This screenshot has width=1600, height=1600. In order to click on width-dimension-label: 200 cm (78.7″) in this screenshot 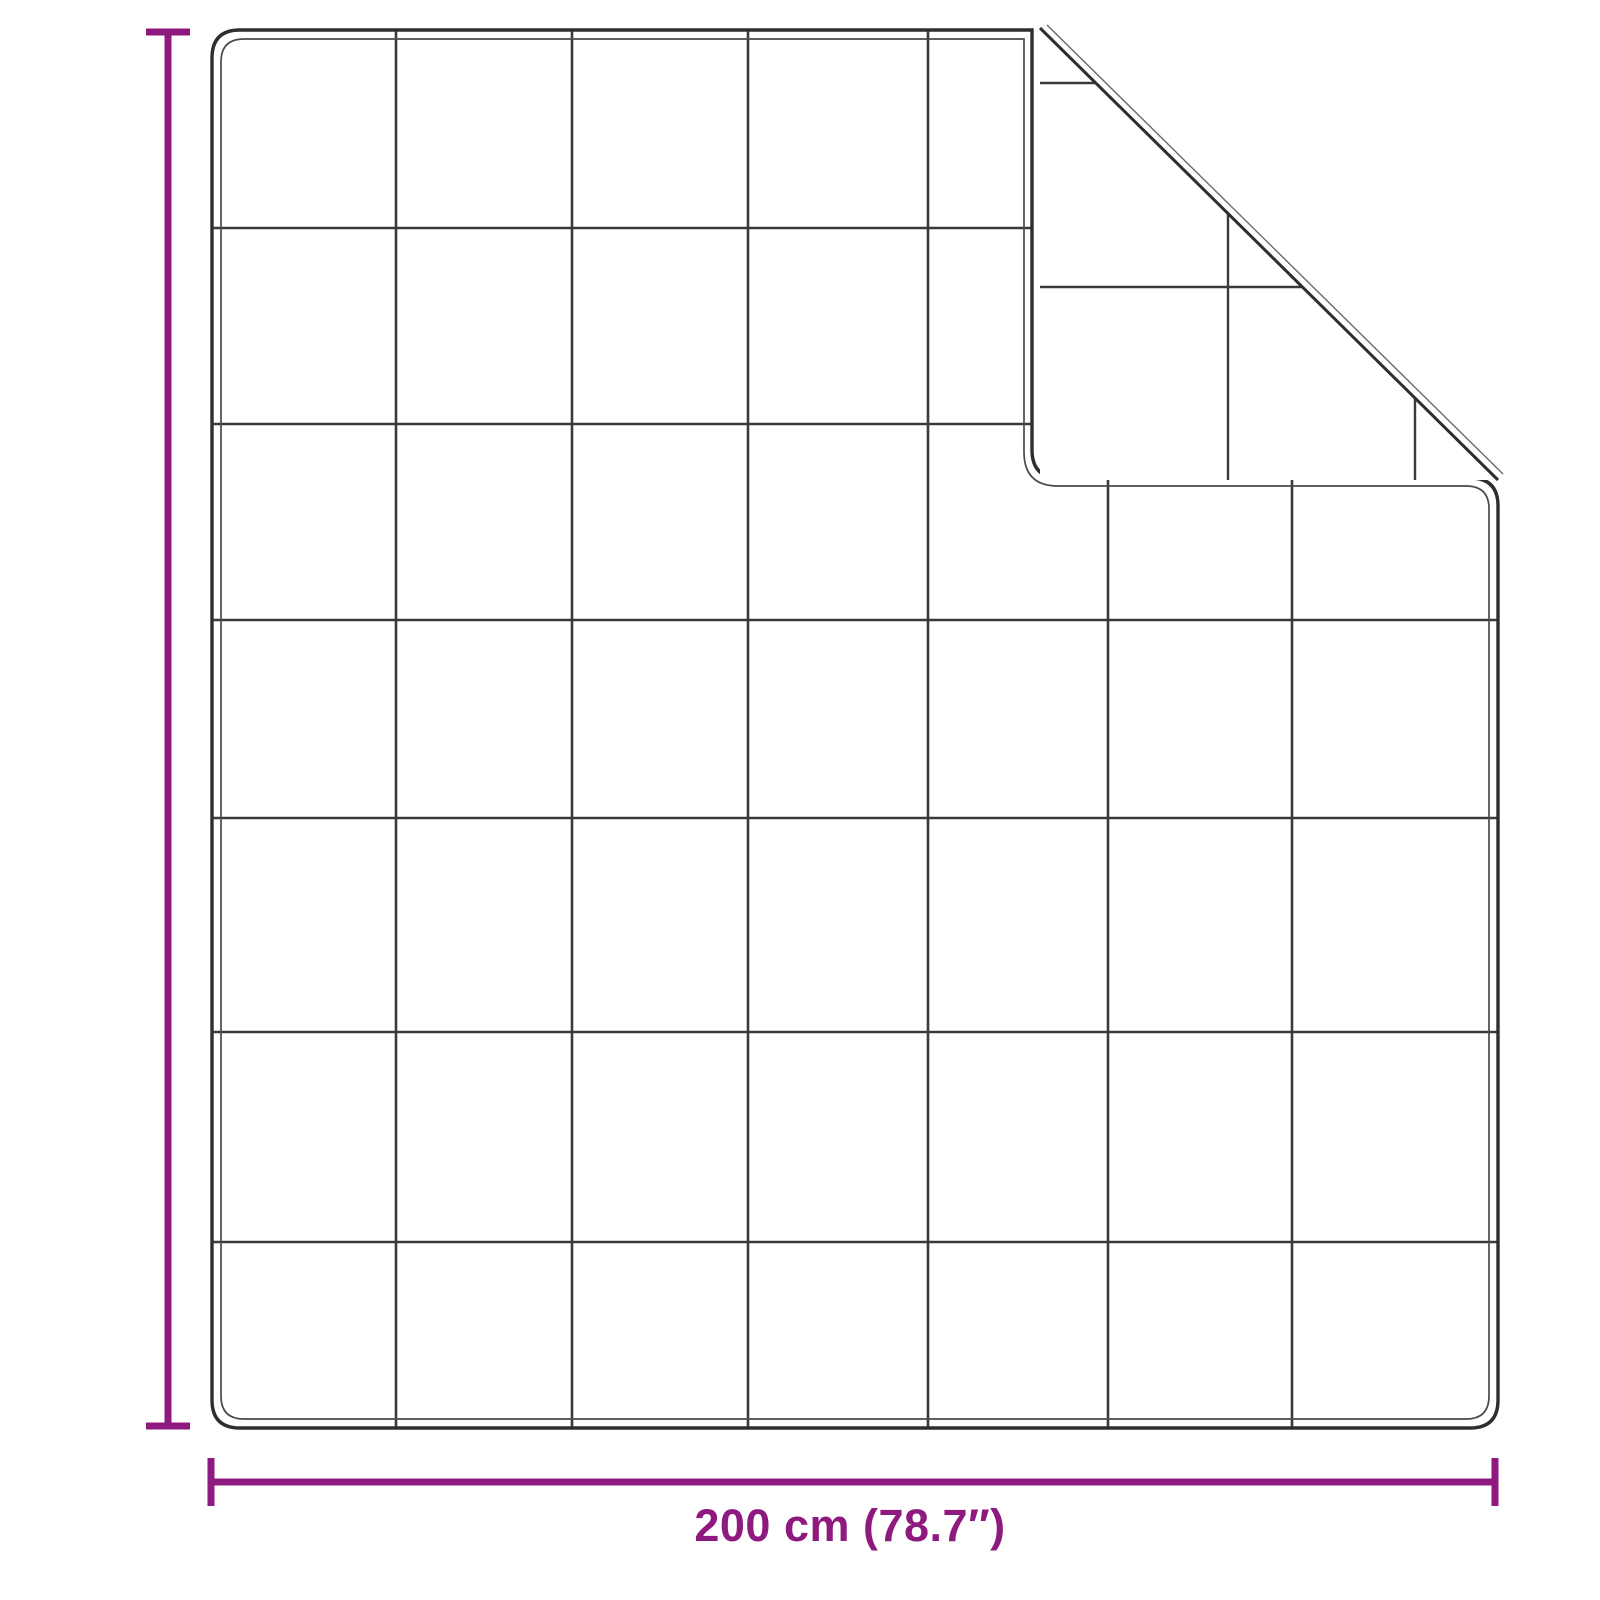, I will do `click(850, 1525)`.